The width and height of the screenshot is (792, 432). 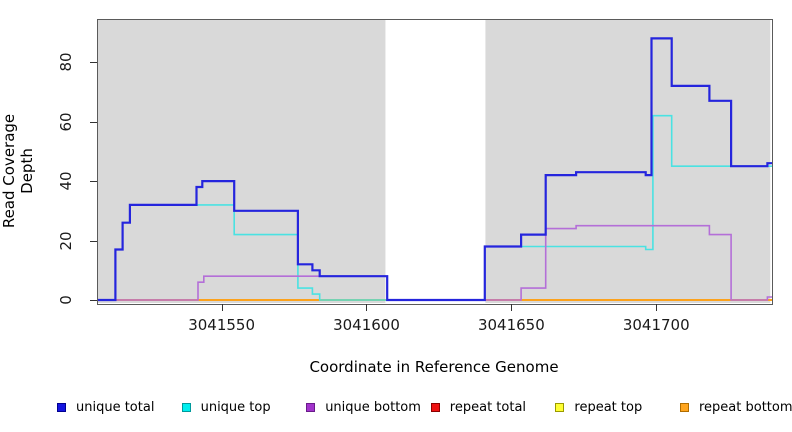 What do you see at coordinates (221, 325) in the screenshot?
I see `x-tick-label: 3041550` at bounding box center [221, 325].